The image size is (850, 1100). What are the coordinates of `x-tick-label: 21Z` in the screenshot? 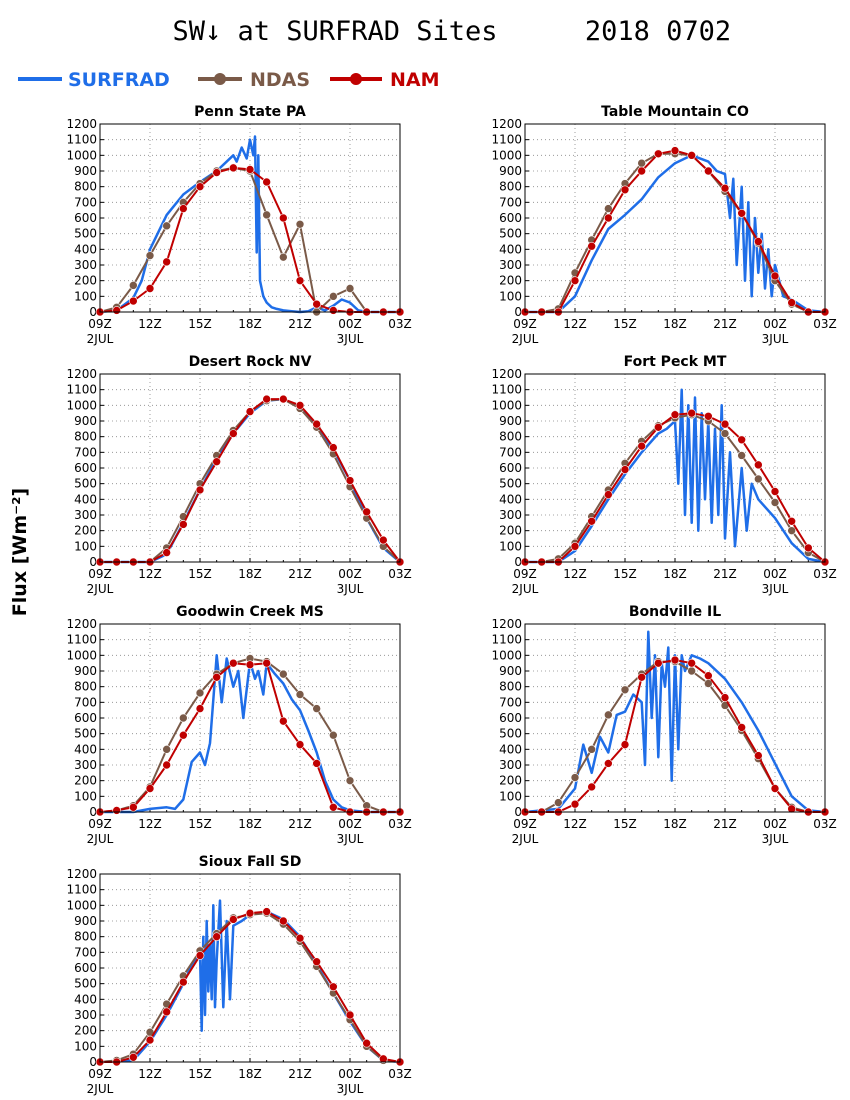 It's located at (725, 824).